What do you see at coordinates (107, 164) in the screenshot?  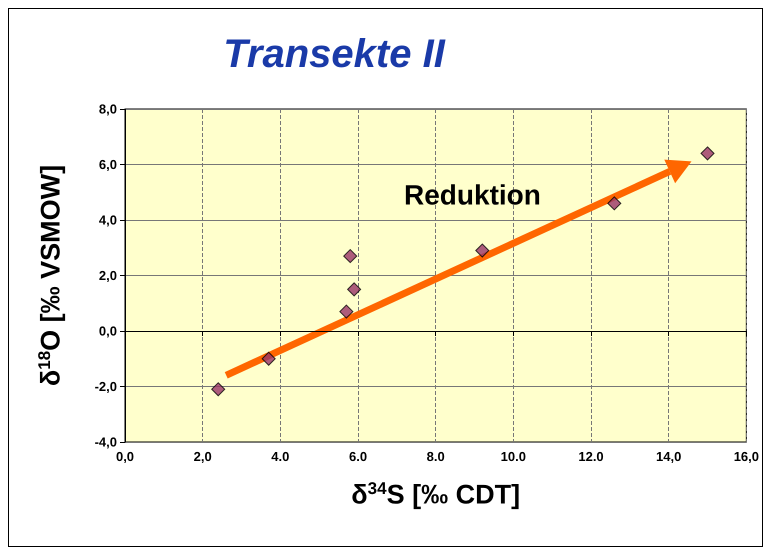 I see `y-tick-label: 6,0` at bounding box center [107, 164].